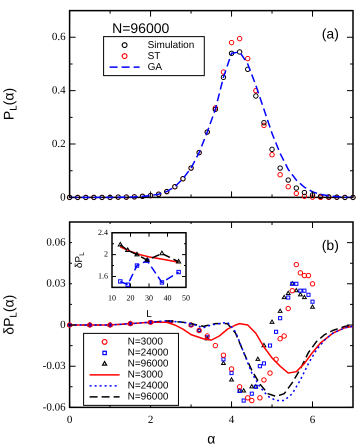 The image size is (358, 448). What do you see at coordinates (186, 297) in the screenshot?
I see `x-tick-label: 50` at bounding box center [186, 297].